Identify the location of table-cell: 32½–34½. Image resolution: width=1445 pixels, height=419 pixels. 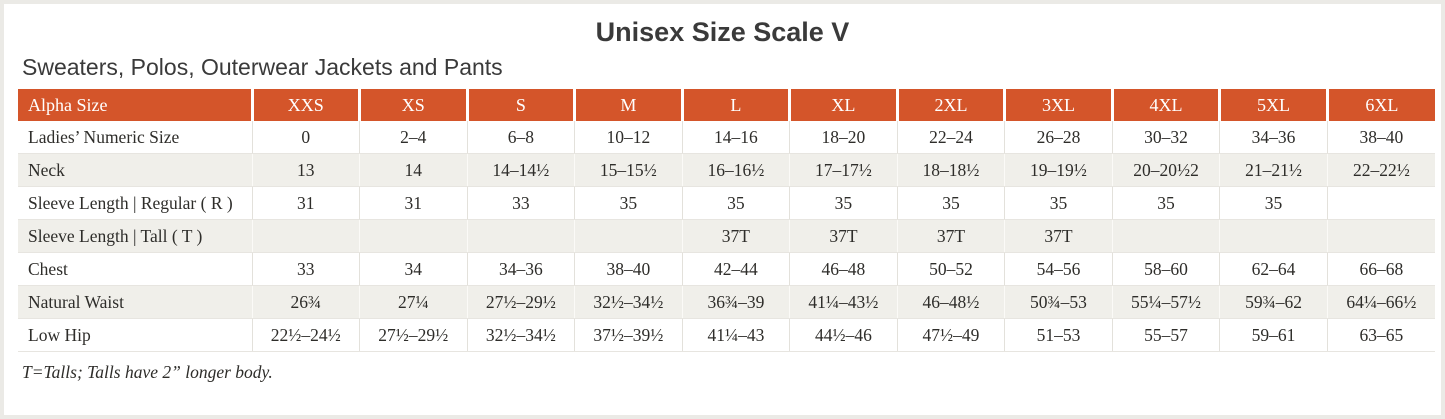
(628, 302).